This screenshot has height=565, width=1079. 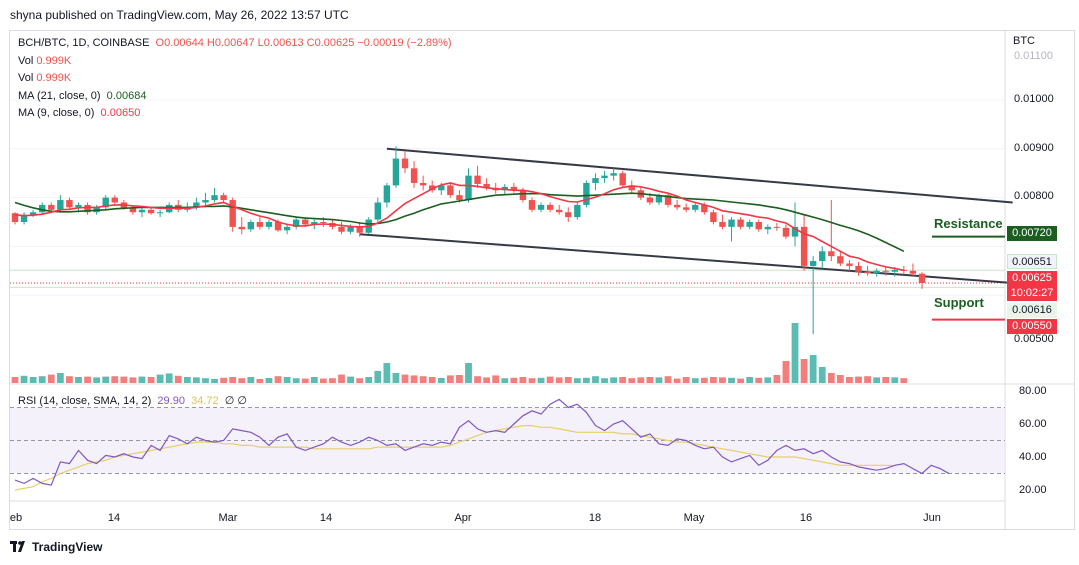 I want to click on support-label: Support, so click(x=959, y=302).